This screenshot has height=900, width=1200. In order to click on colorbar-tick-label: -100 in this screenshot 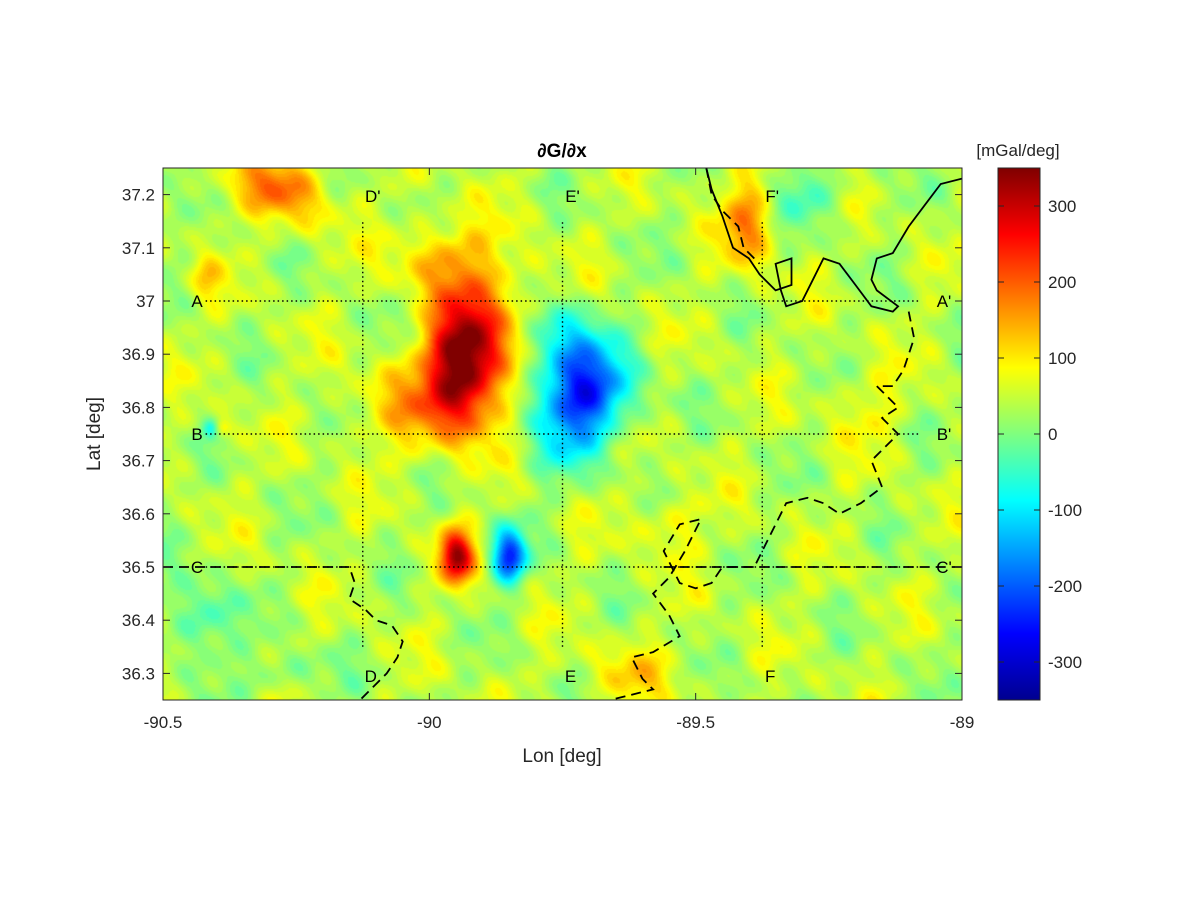, I will do `click(1065, 510)`.